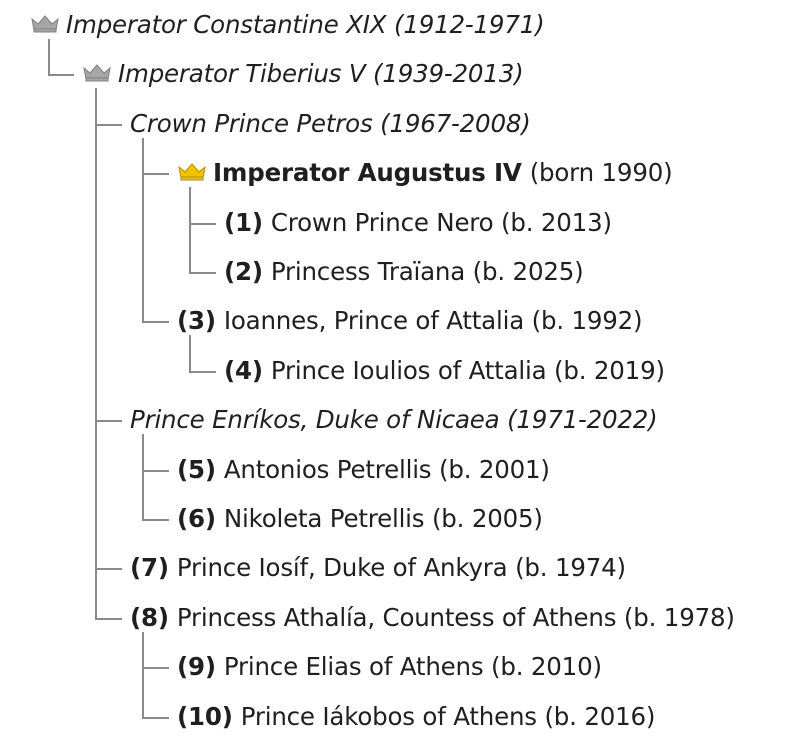  I want to click on person-years: (b. 1974), so click(570, 567).